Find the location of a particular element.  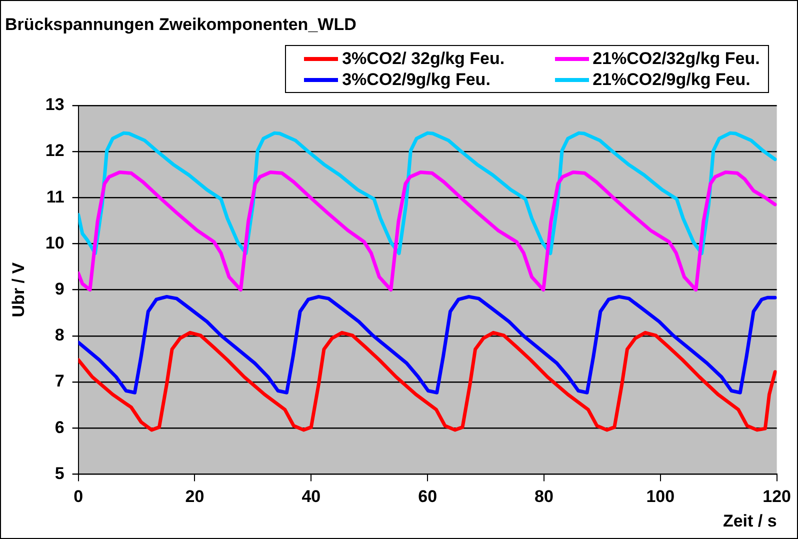

legend-label: 3%CO2/ 32g/kg Feu. is located at coordinates (423, 59).